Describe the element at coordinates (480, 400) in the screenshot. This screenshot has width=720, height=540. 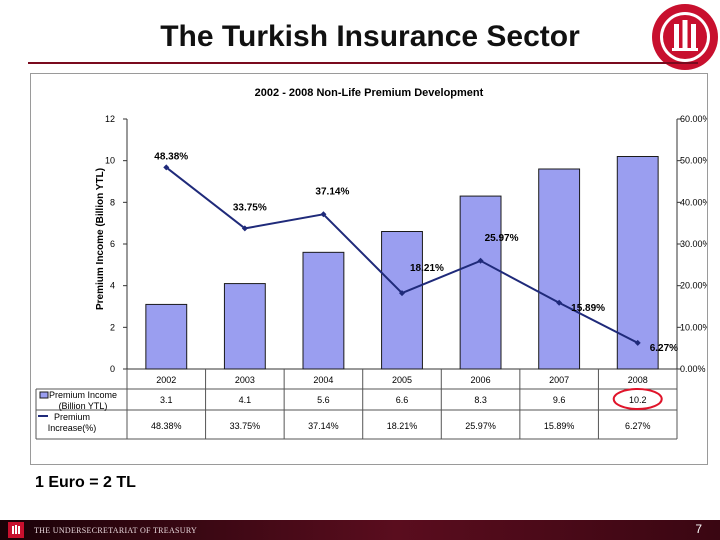
I see `premium-income-table-cell: 8.3` at that location.